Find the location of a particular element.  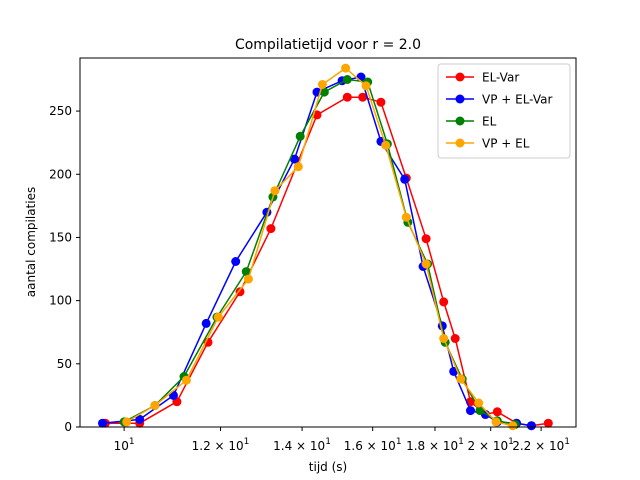

x-axis-label: tijd (s) is located at coordinates (328, 467).